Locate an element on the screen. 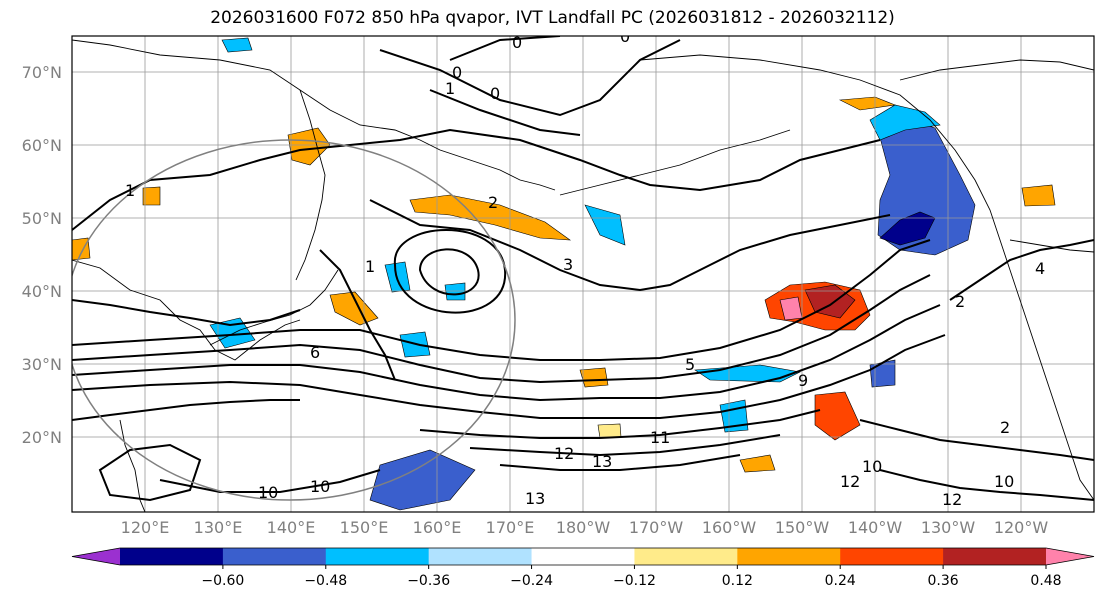 The width and height of the screenshot is (1105, 604). colorbar is located at coordinates (583, 556).